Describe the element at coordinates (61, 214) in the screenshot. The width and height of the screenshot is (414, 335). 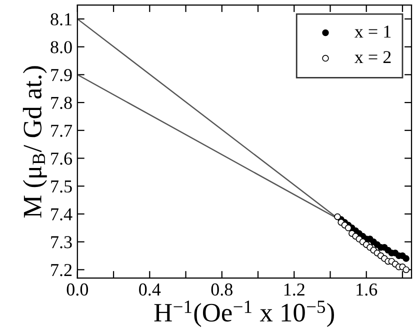
I see `y-tick-label: 7.4` at that location.